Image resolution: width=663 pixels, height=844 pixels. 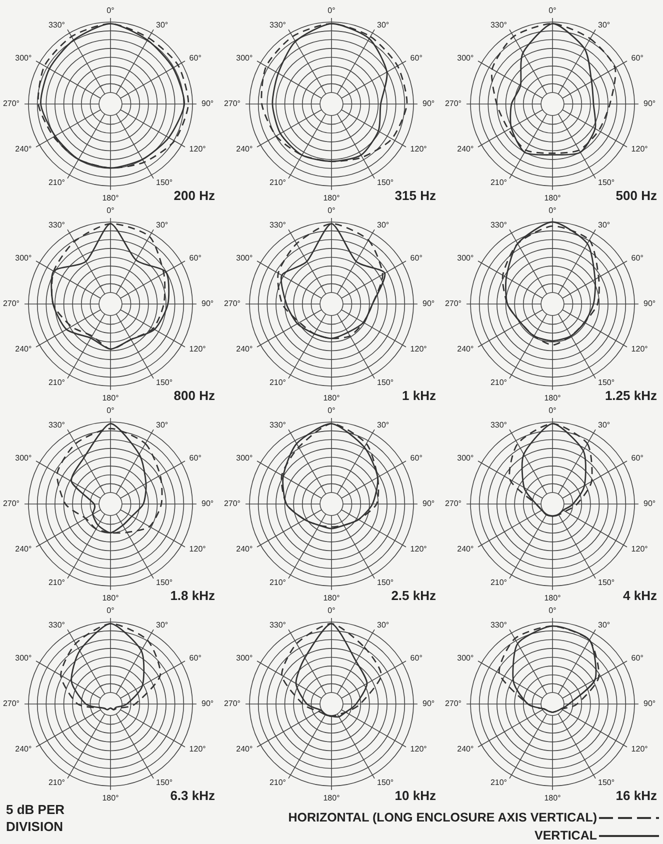 I want to click on text: 2.5 kHz, so click(x=413, y=595).